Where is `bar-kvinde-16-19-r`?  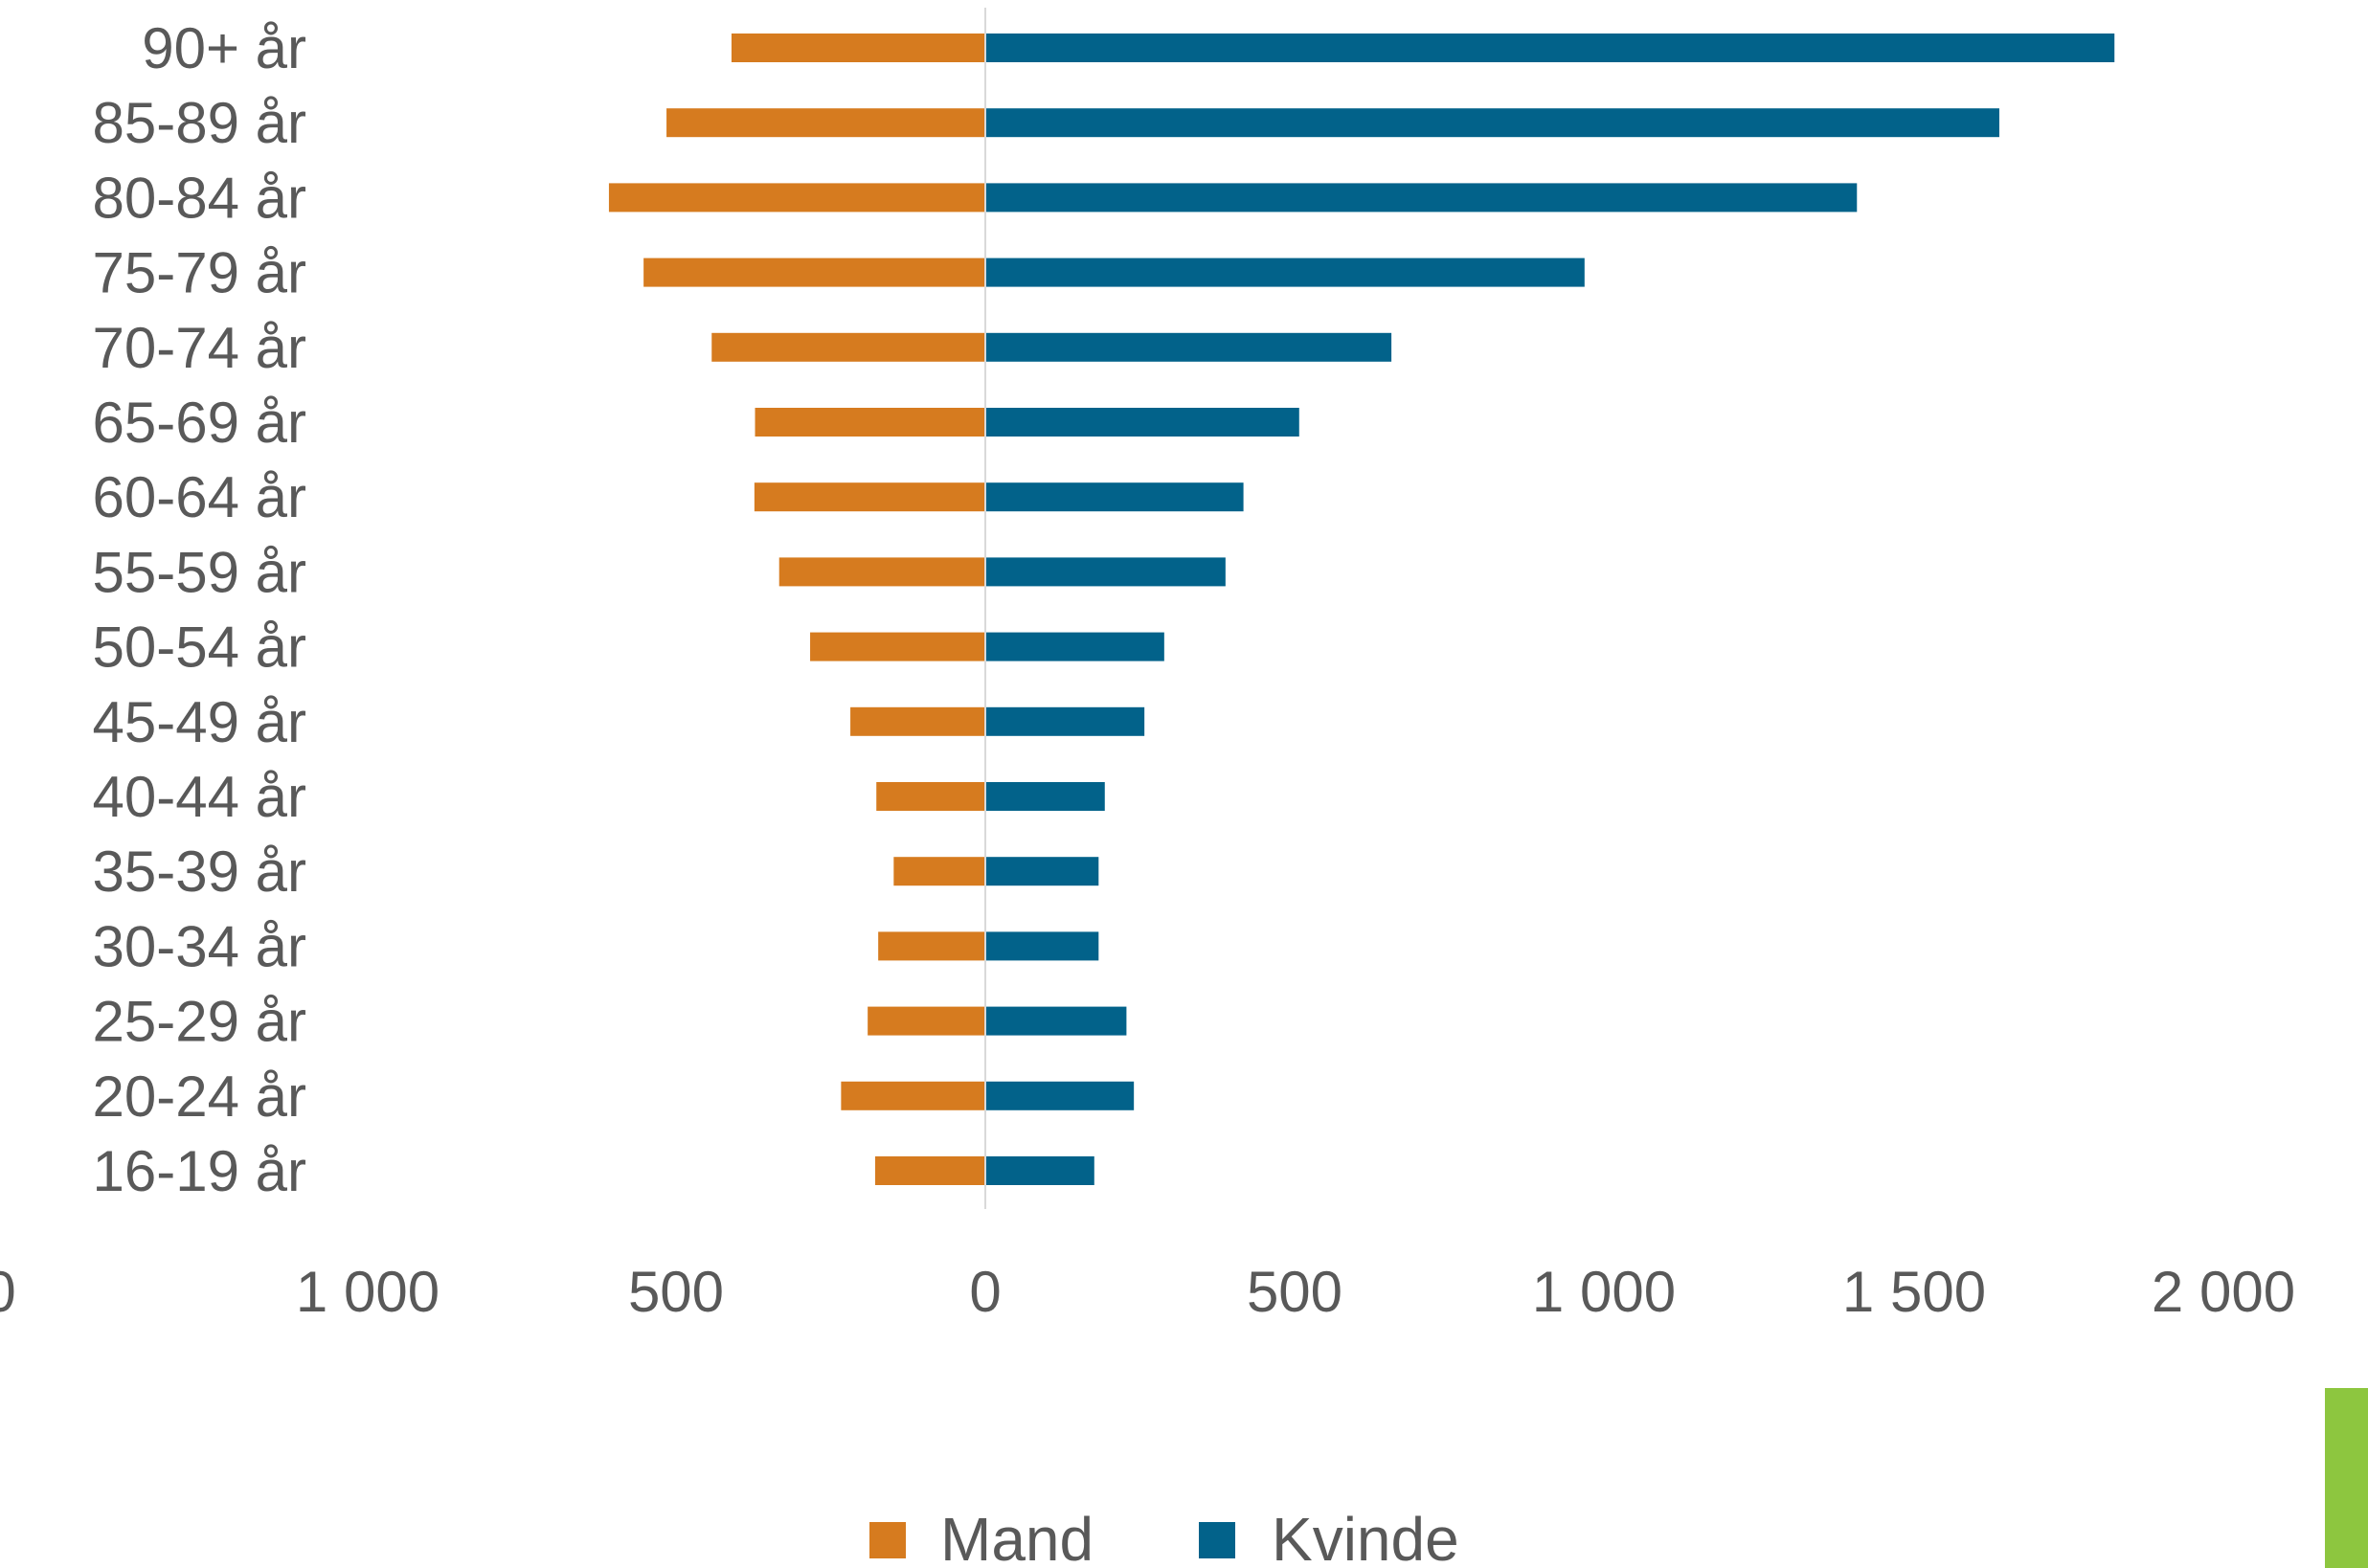 bar-kvinde-16-19-r is located at coordinates (1039, 1171).